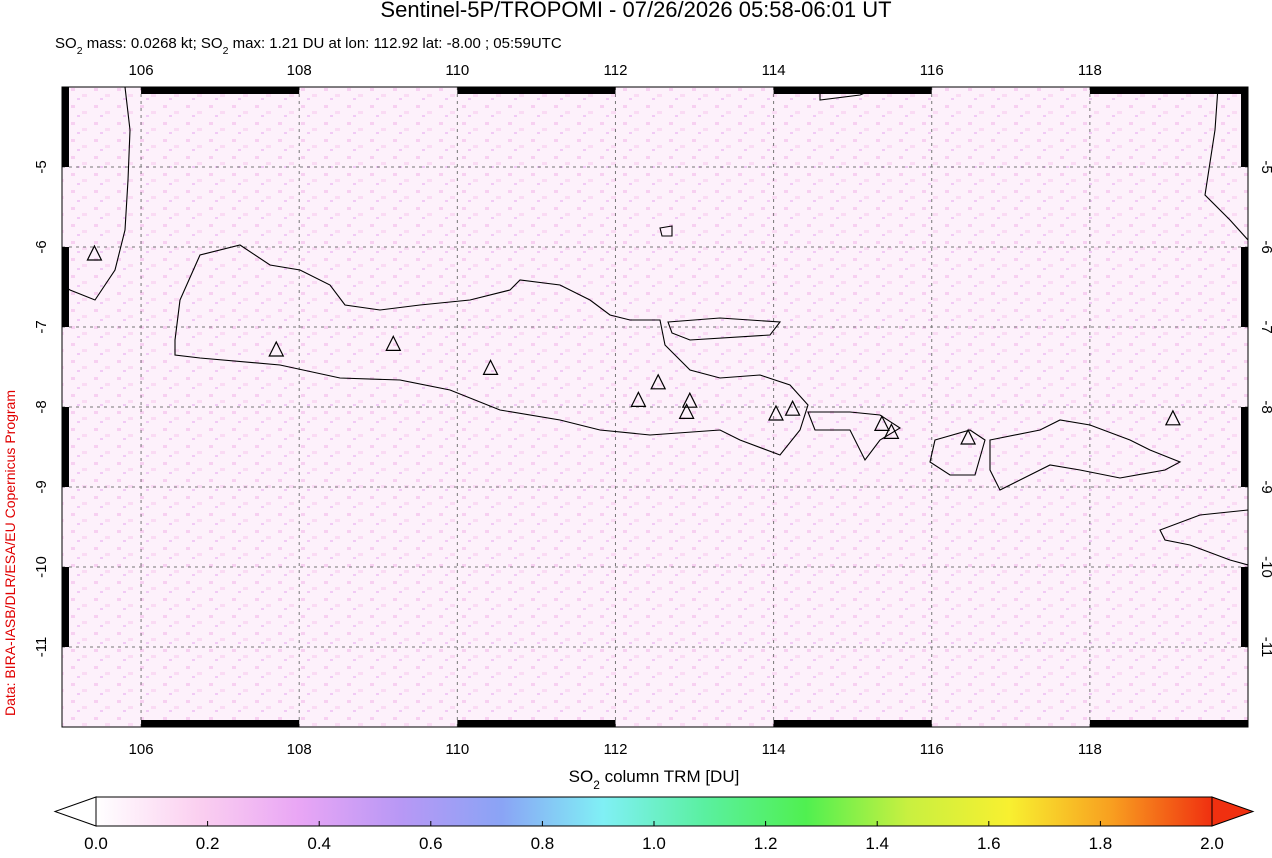 The image size is (1272, 858). I want to click on colorbar-tick-label: 0.0, so click(96, 843).